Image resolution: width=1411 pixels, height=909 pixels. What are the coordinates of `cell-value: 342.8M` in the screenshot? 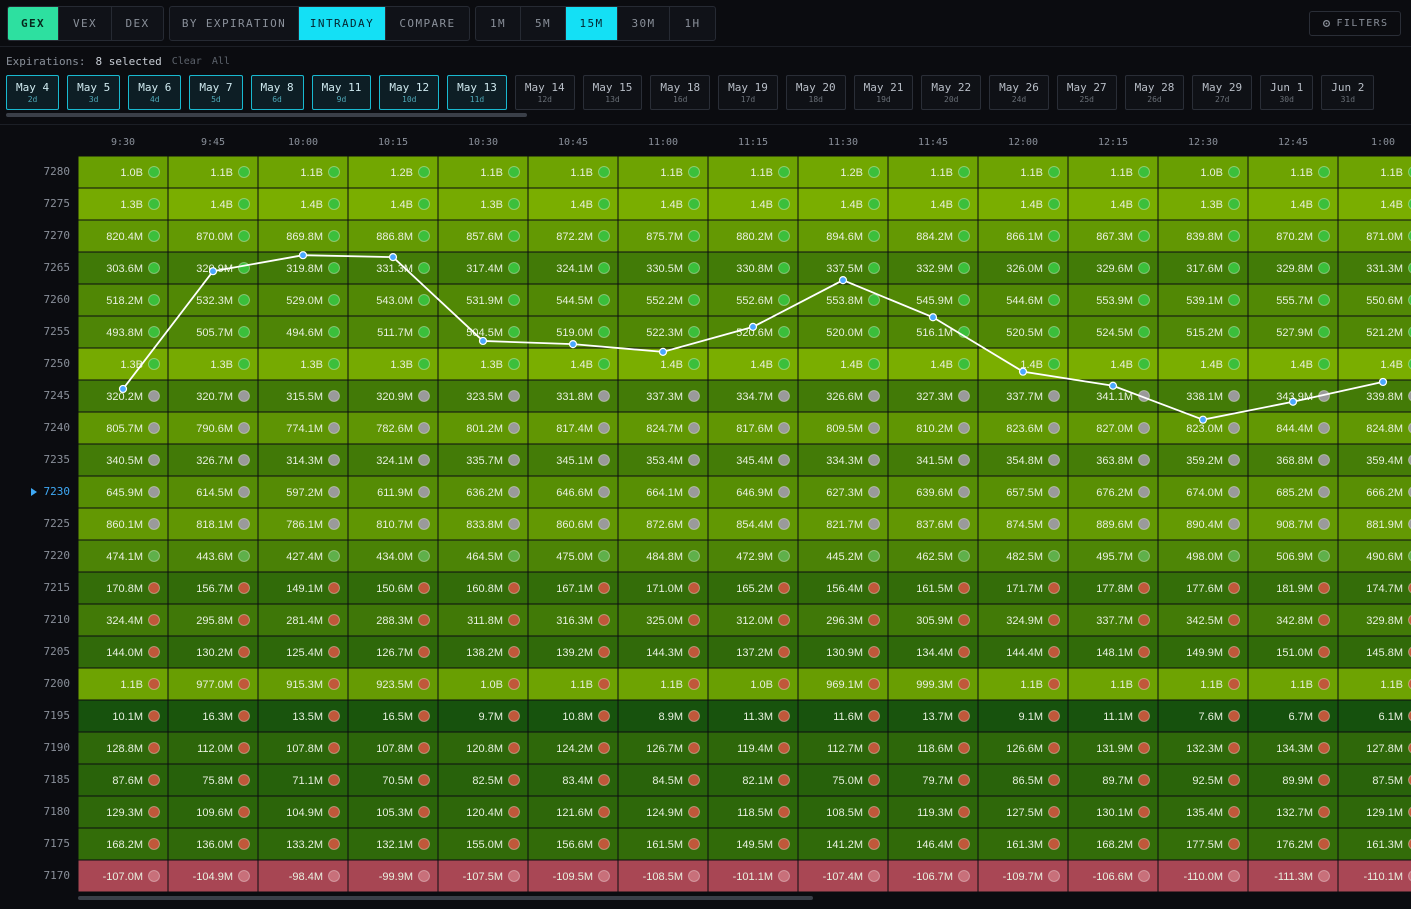 It's located at (1294, 621).